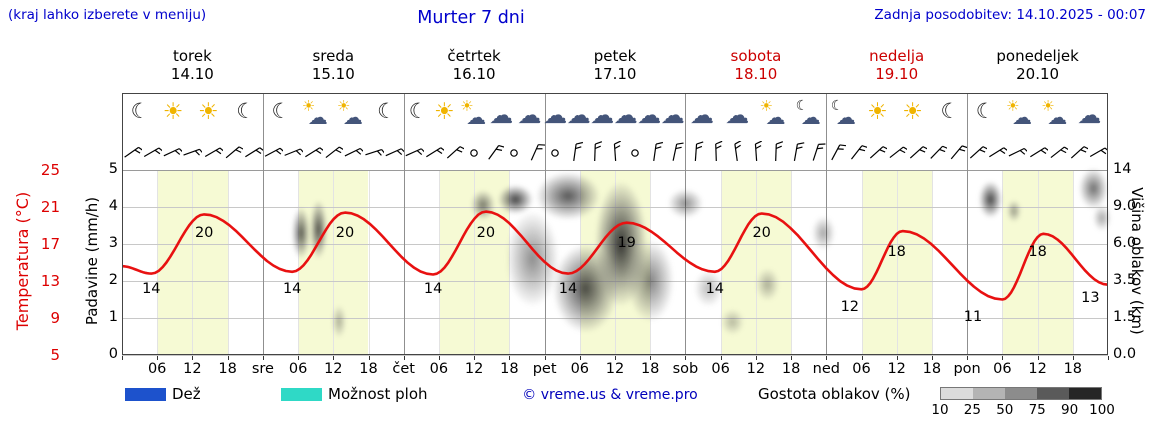 This screenshot has width=1152, height=443. Describe the element at coordinates (610, 395) in the screenshot. I see `credit-link: © vreme.us & vreme.pro` at that location.